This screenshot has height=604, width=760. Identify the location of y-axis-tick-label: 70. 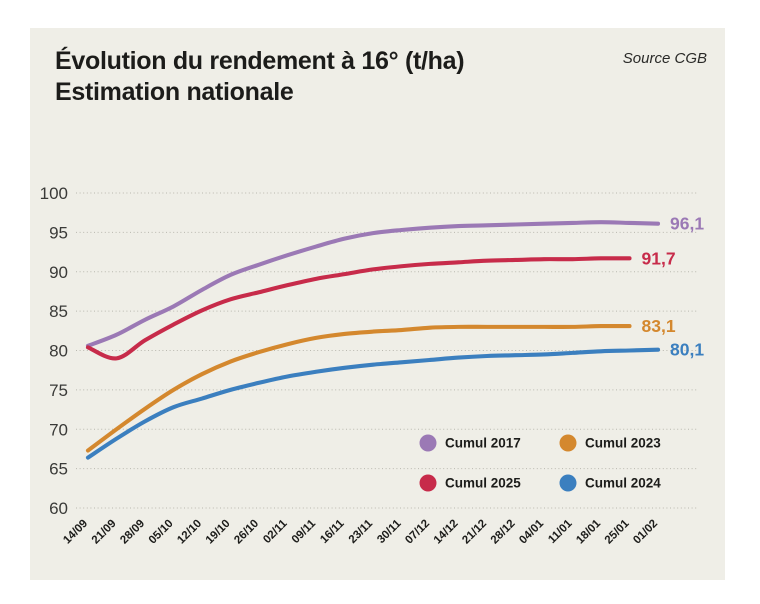
(58, 429).